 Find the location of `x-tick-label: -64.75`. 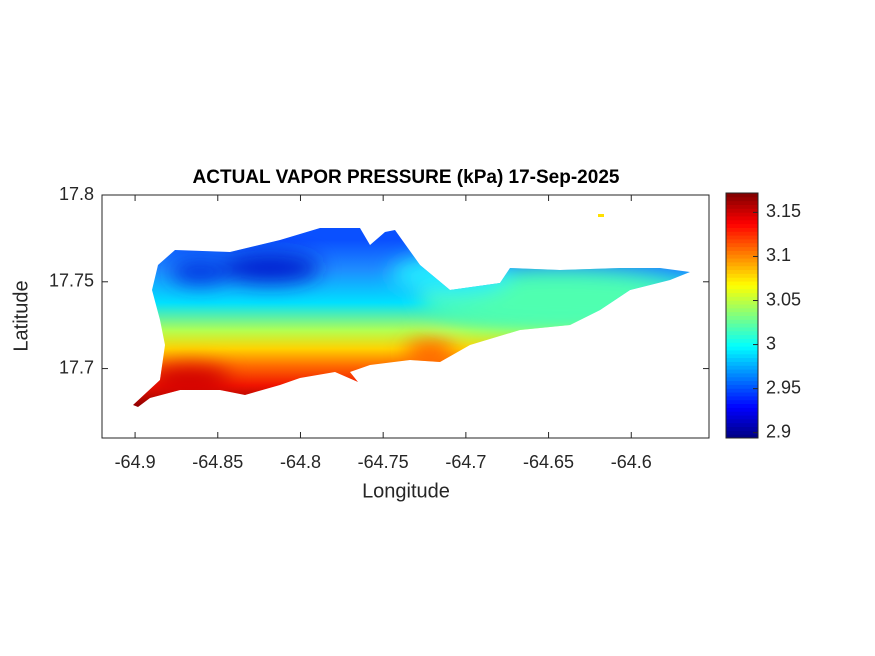

x-tick-label: -64.75 is located at coordinates (383, 462).